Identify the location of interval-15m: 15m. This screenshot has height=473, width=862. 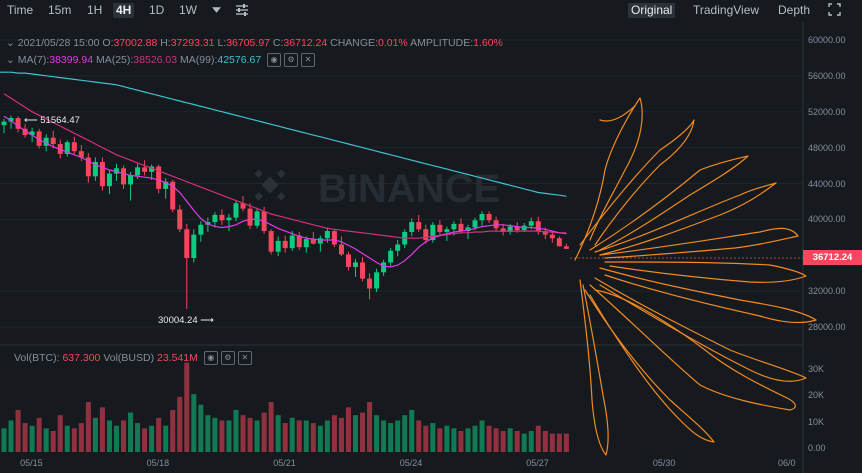
(60, 10).